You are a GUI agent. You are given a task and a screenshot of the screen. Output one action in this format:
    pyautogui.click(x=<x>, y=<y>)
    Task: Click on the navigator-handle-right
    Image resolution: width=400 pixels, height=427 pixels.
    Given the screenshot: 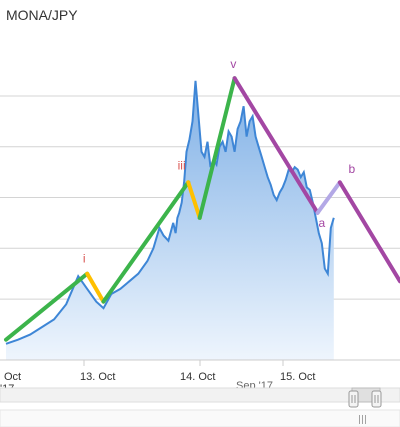 What is the action you would take?
    pyautogui.click(x=376, y=399)
    